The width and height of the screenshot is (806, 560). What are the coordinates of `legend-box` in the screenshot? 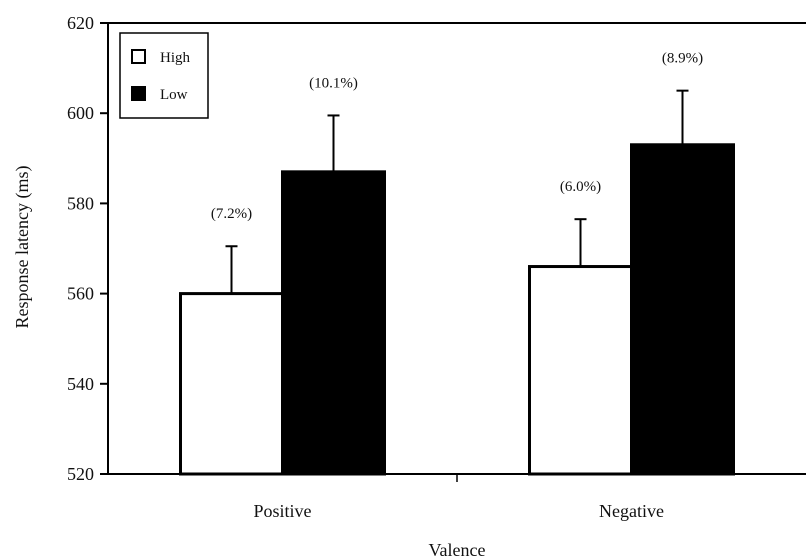 It's located at (164, 75).